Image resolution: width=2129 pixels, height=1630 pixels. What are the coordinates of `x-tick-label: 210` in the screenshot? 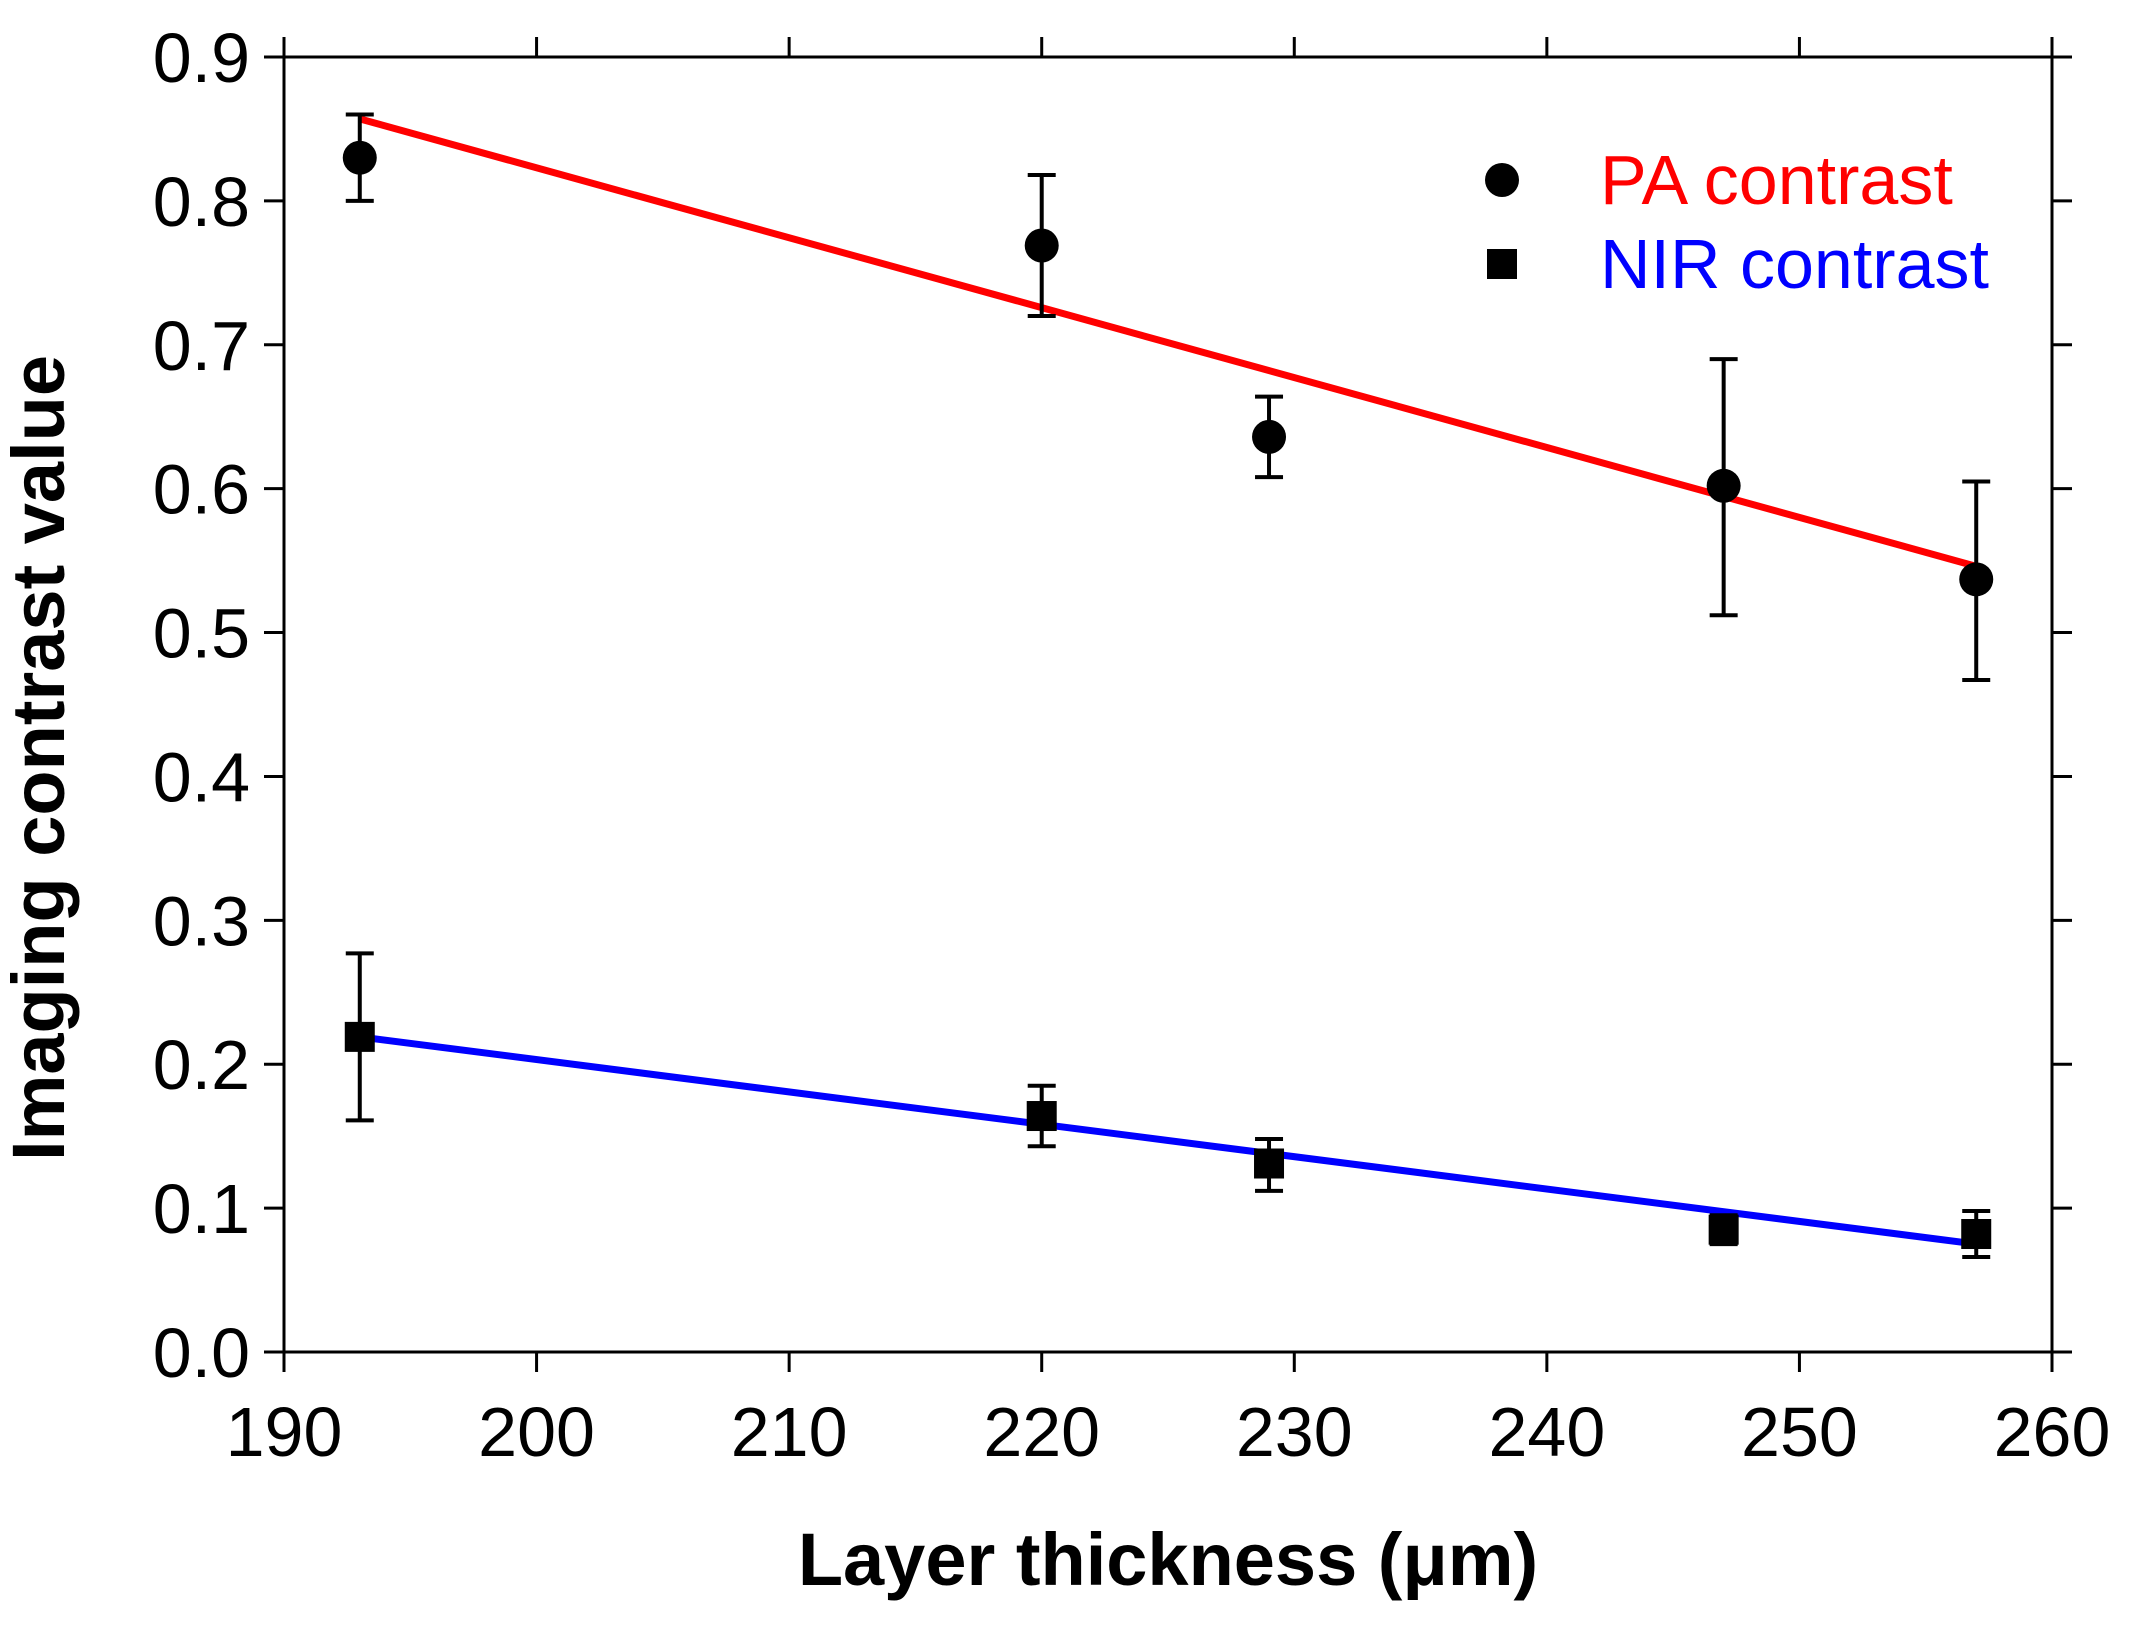 It's located at (789, 1432).